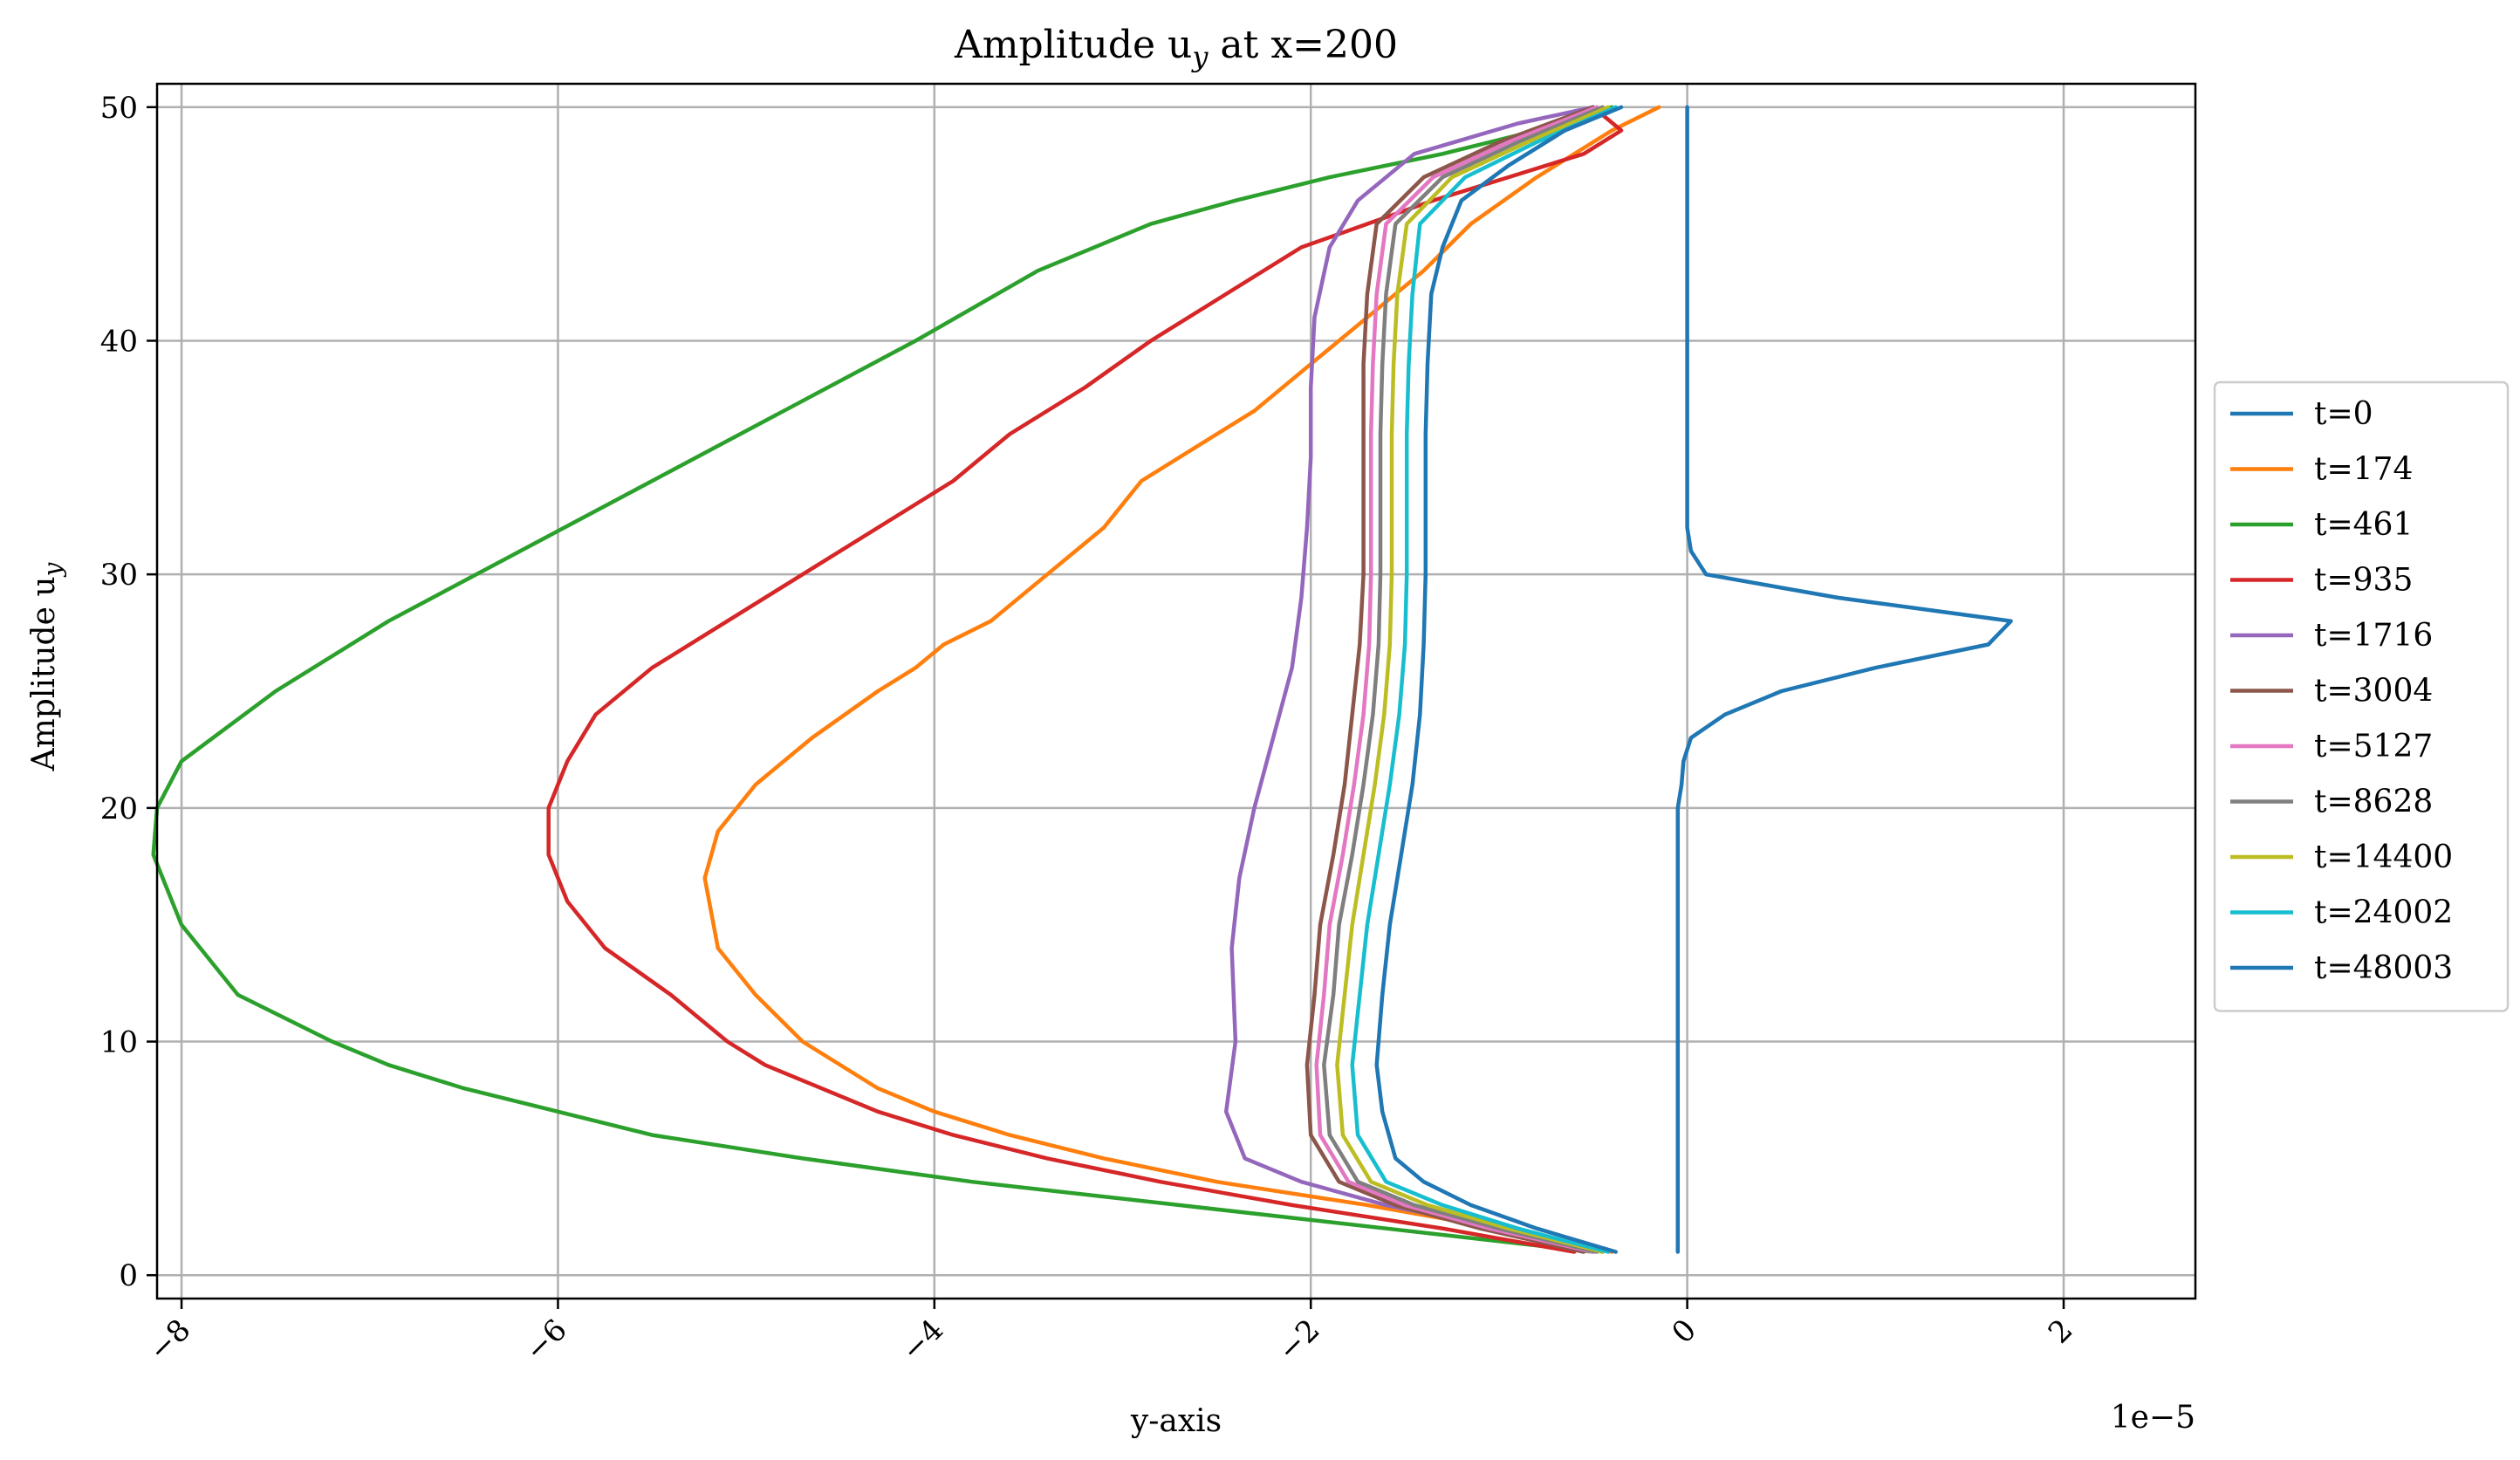 The height and width of the screenshot is (1460, 2520). I want to click on x-tick-label-1: −6, so click(546, 1340).